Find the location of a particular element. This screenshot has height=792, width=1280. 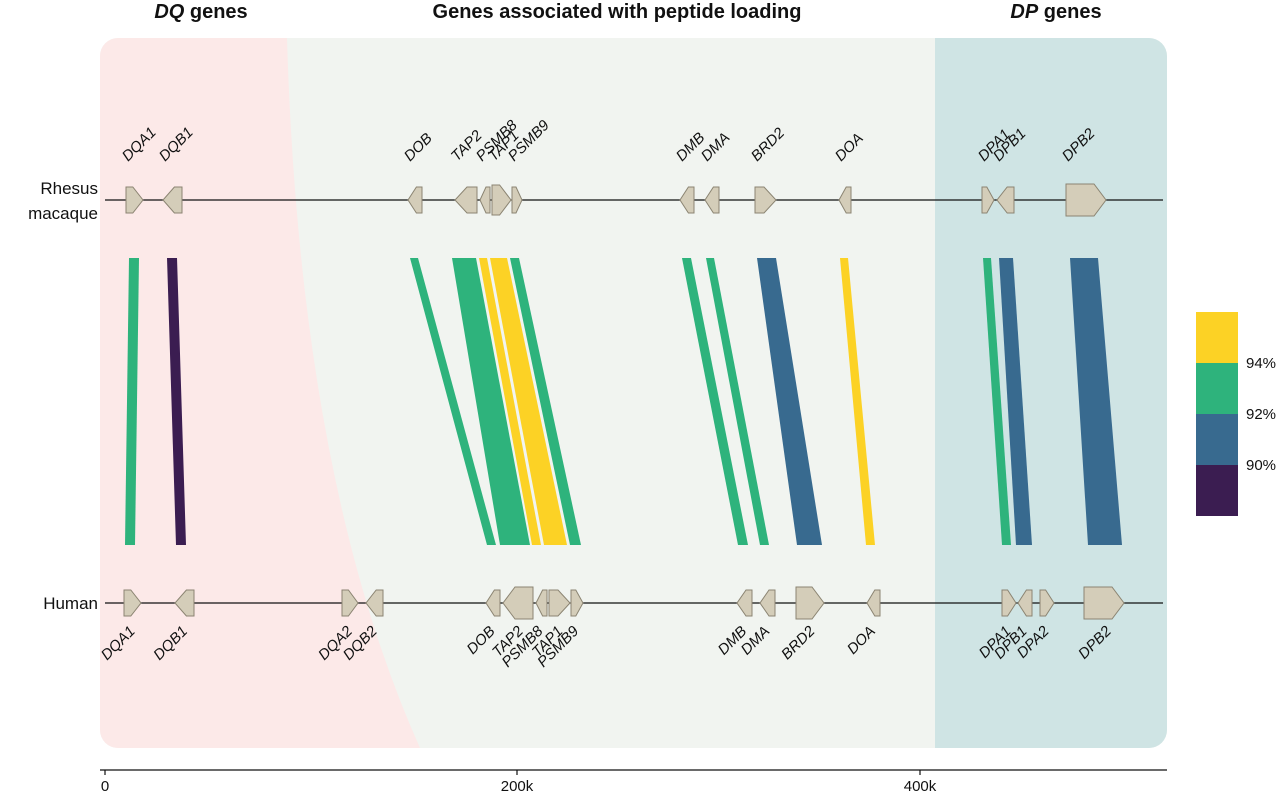

gene-arrow-rhesus-DOB is located at coordinates (415, 200).